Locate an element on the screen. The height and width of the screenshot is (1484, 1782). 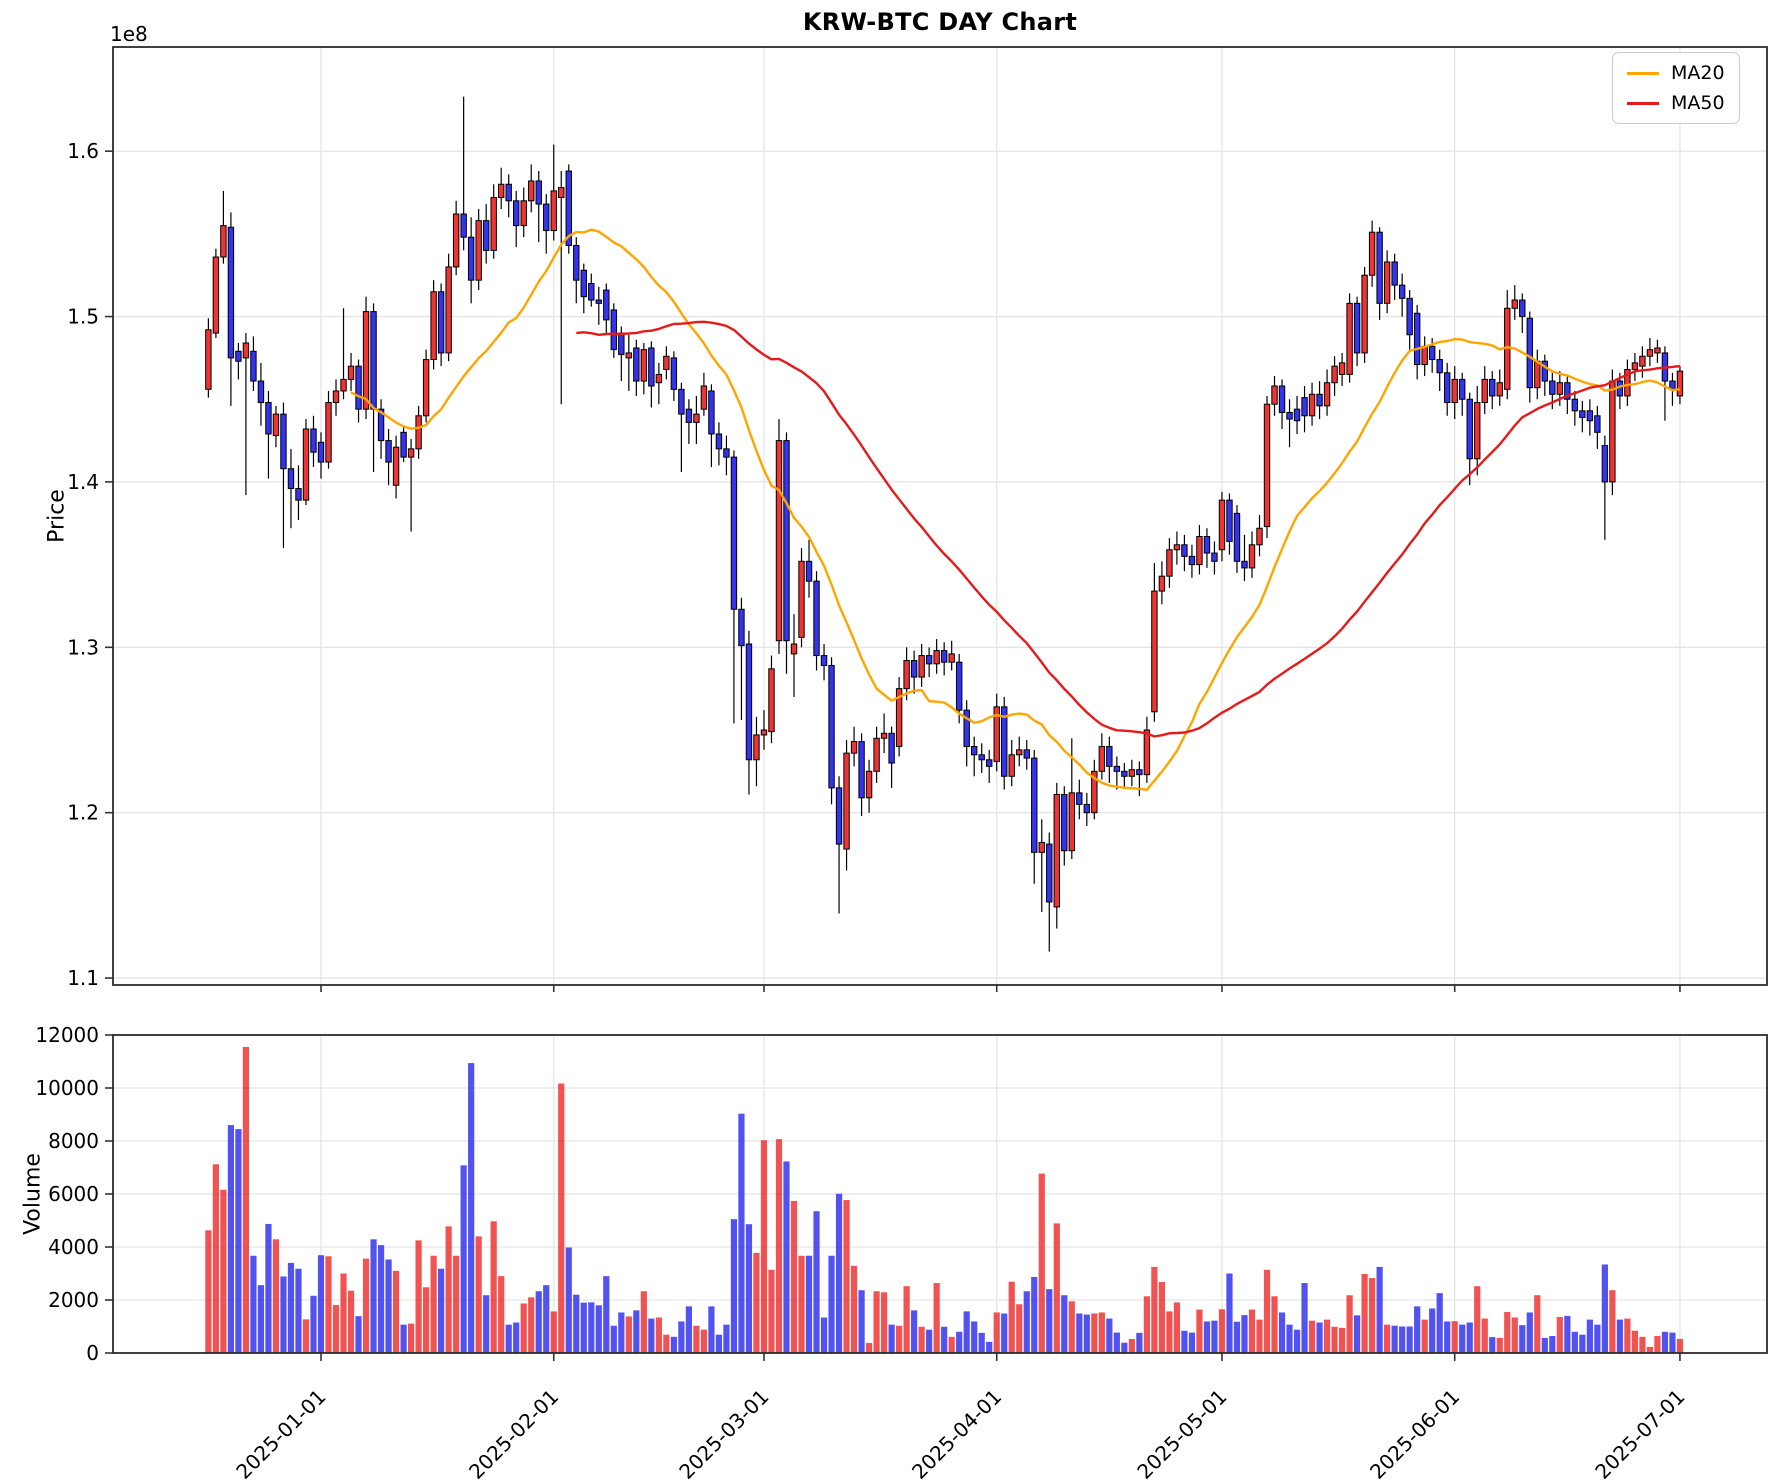
price-tick-label: 1.2 is located at coordinates (83, 813).